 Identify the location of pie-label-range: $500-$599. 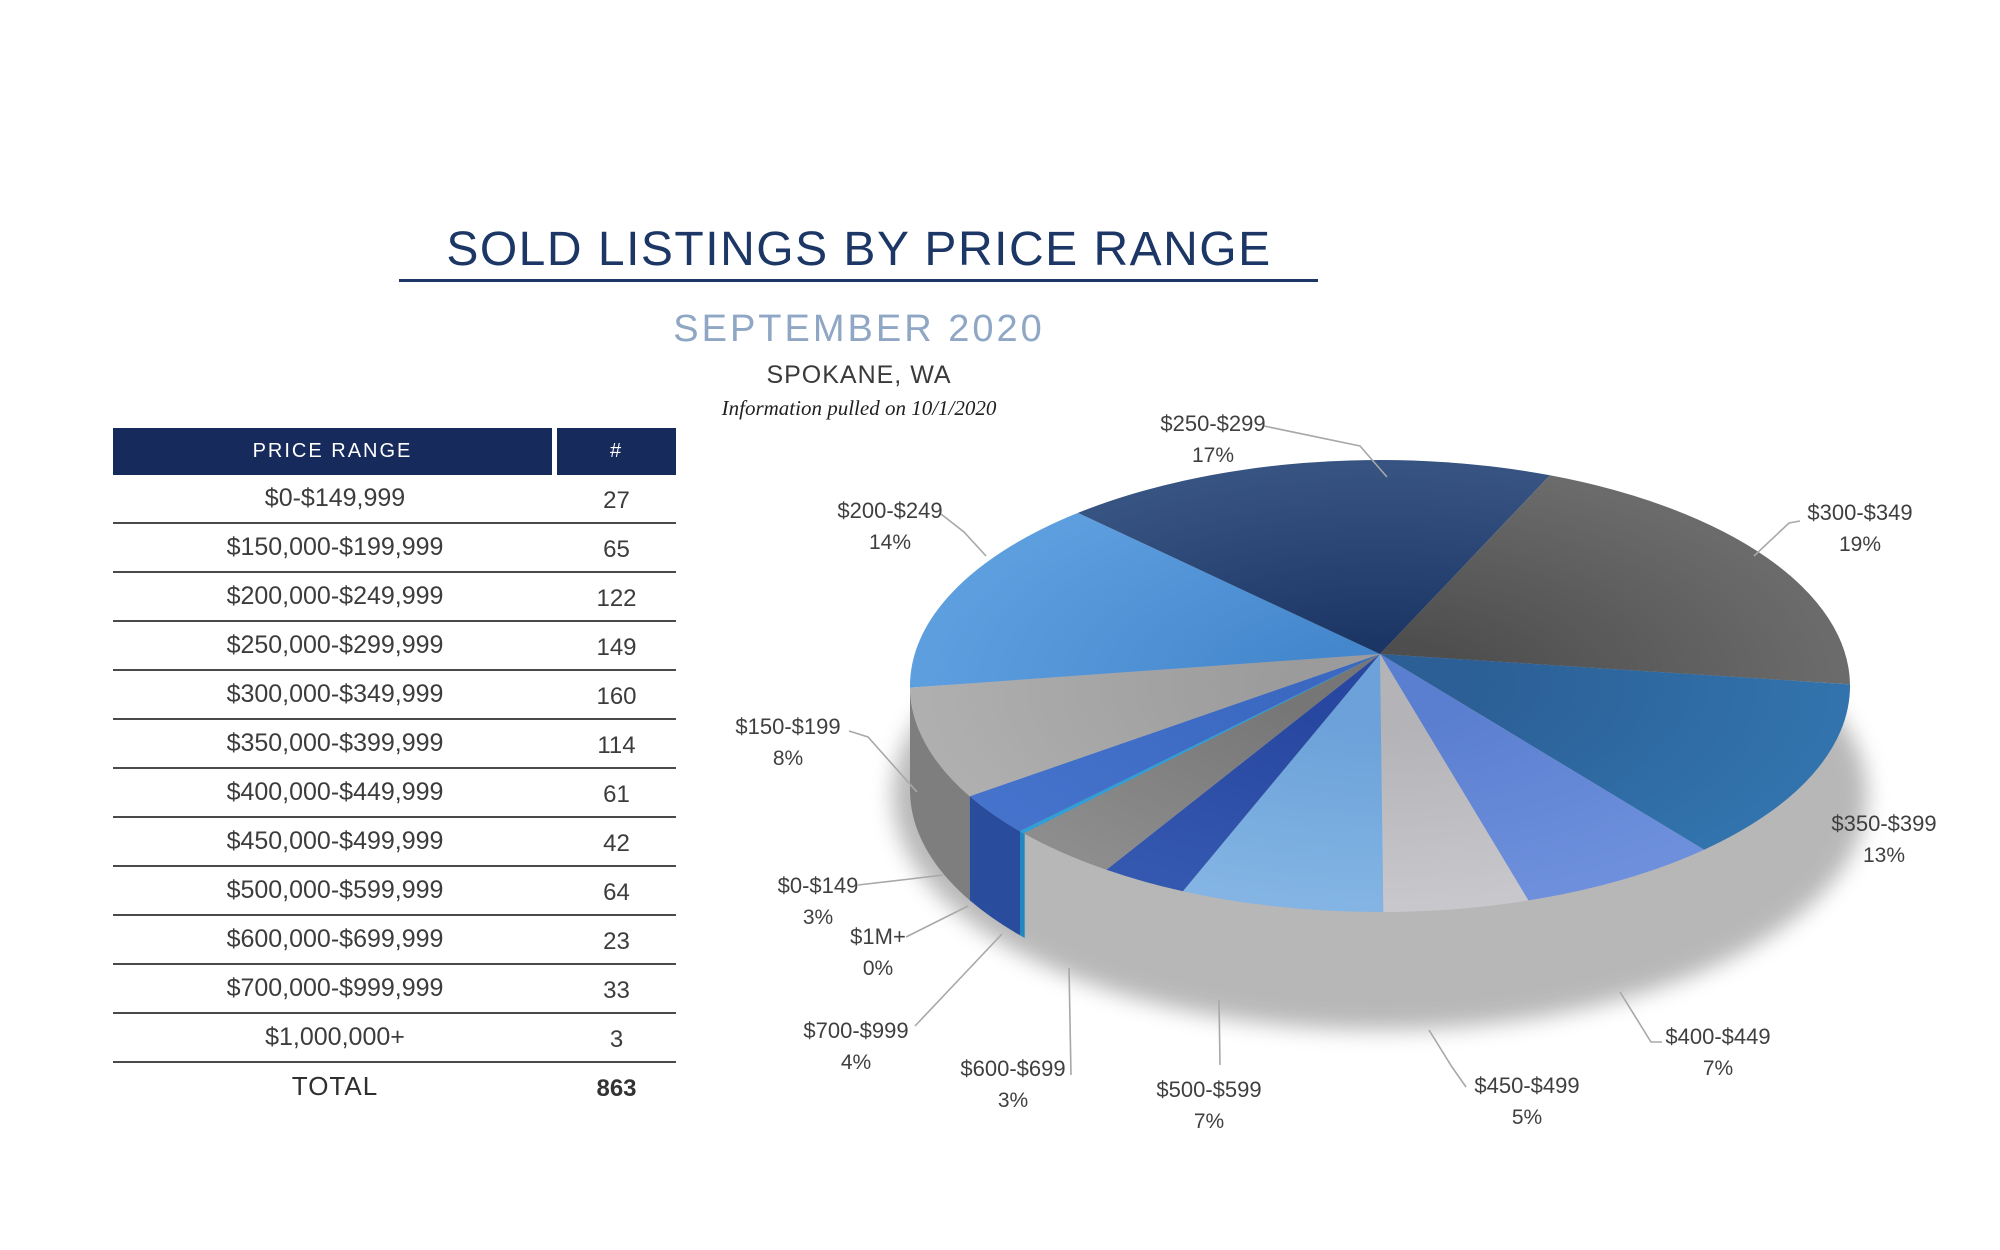
(1209, 1089).